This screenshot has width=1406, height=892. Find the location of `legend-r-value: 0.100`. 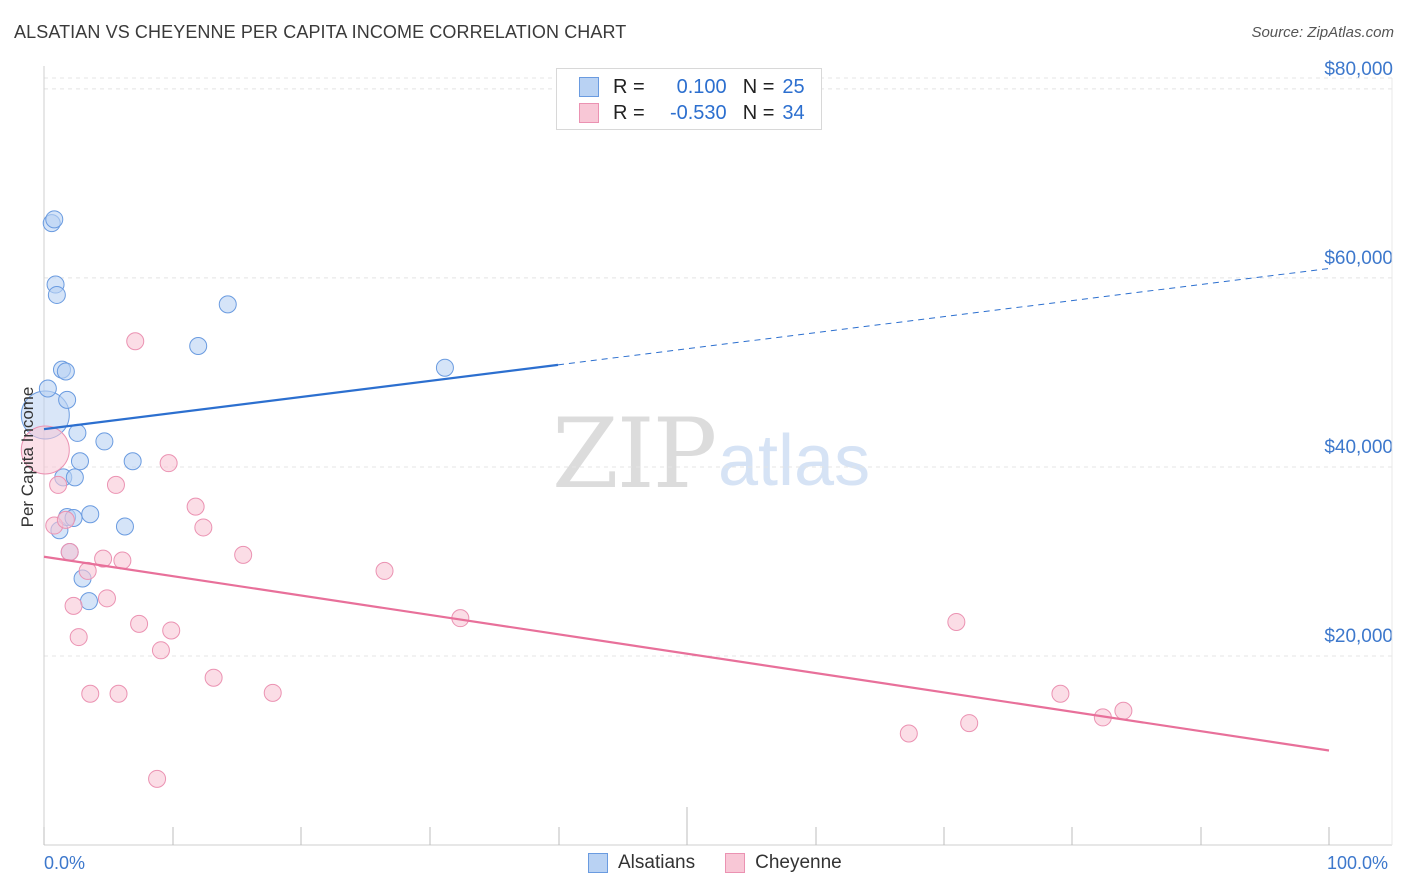

legend-r-value: 0.100 is located at coordinates (701, 86).